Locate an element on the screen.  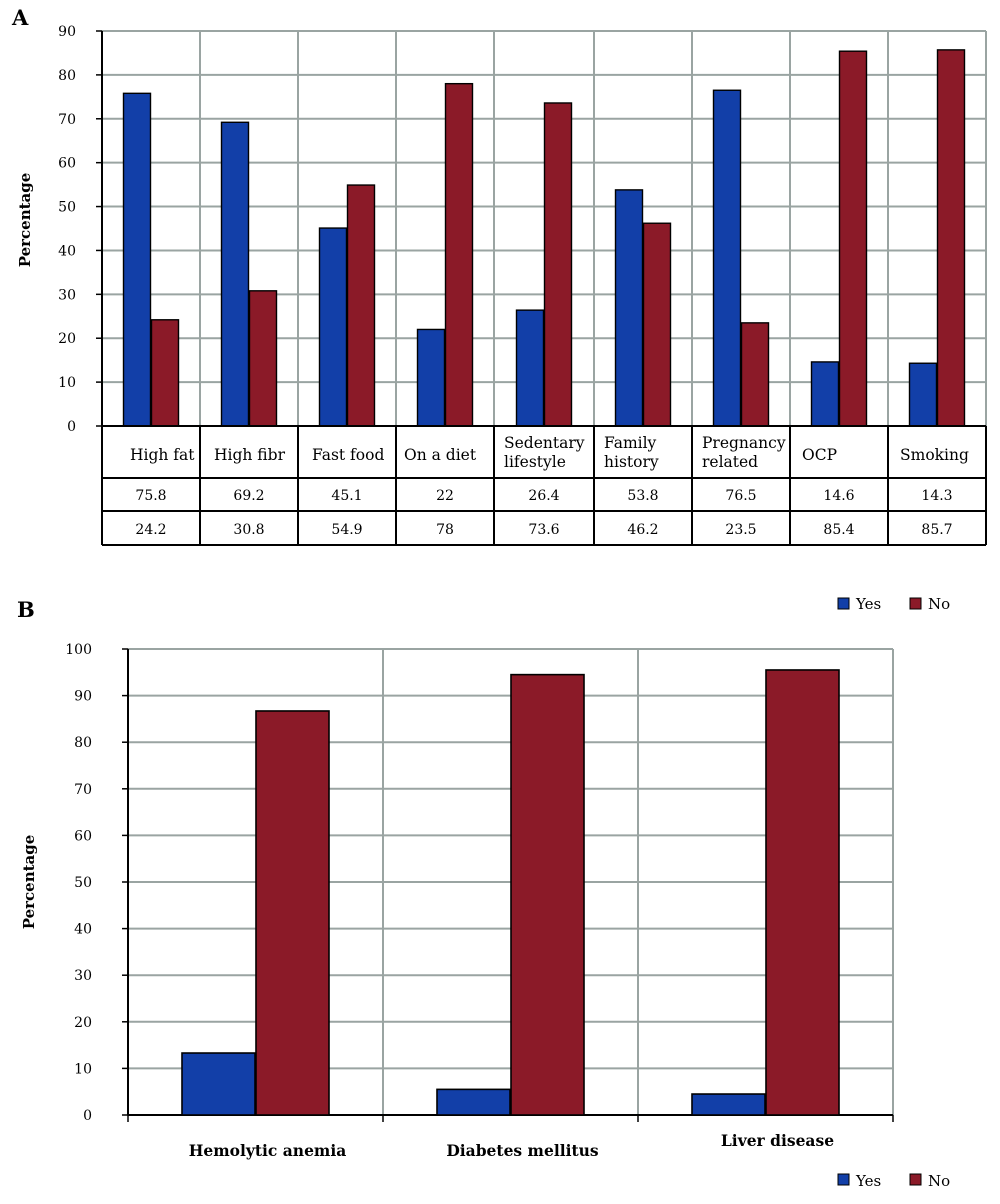
category-label-diabetes-mellitus: Diabetes mellitus is located at coordinates (522, 1150).